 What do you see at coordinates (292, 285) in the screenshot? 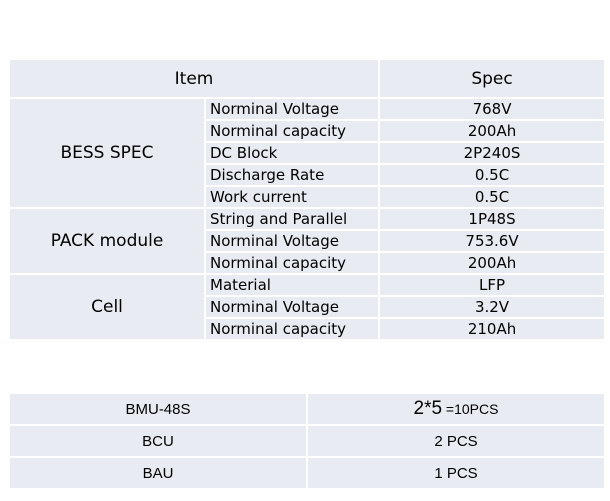
I see `param-label: Material` at bounding box center [292, 285].